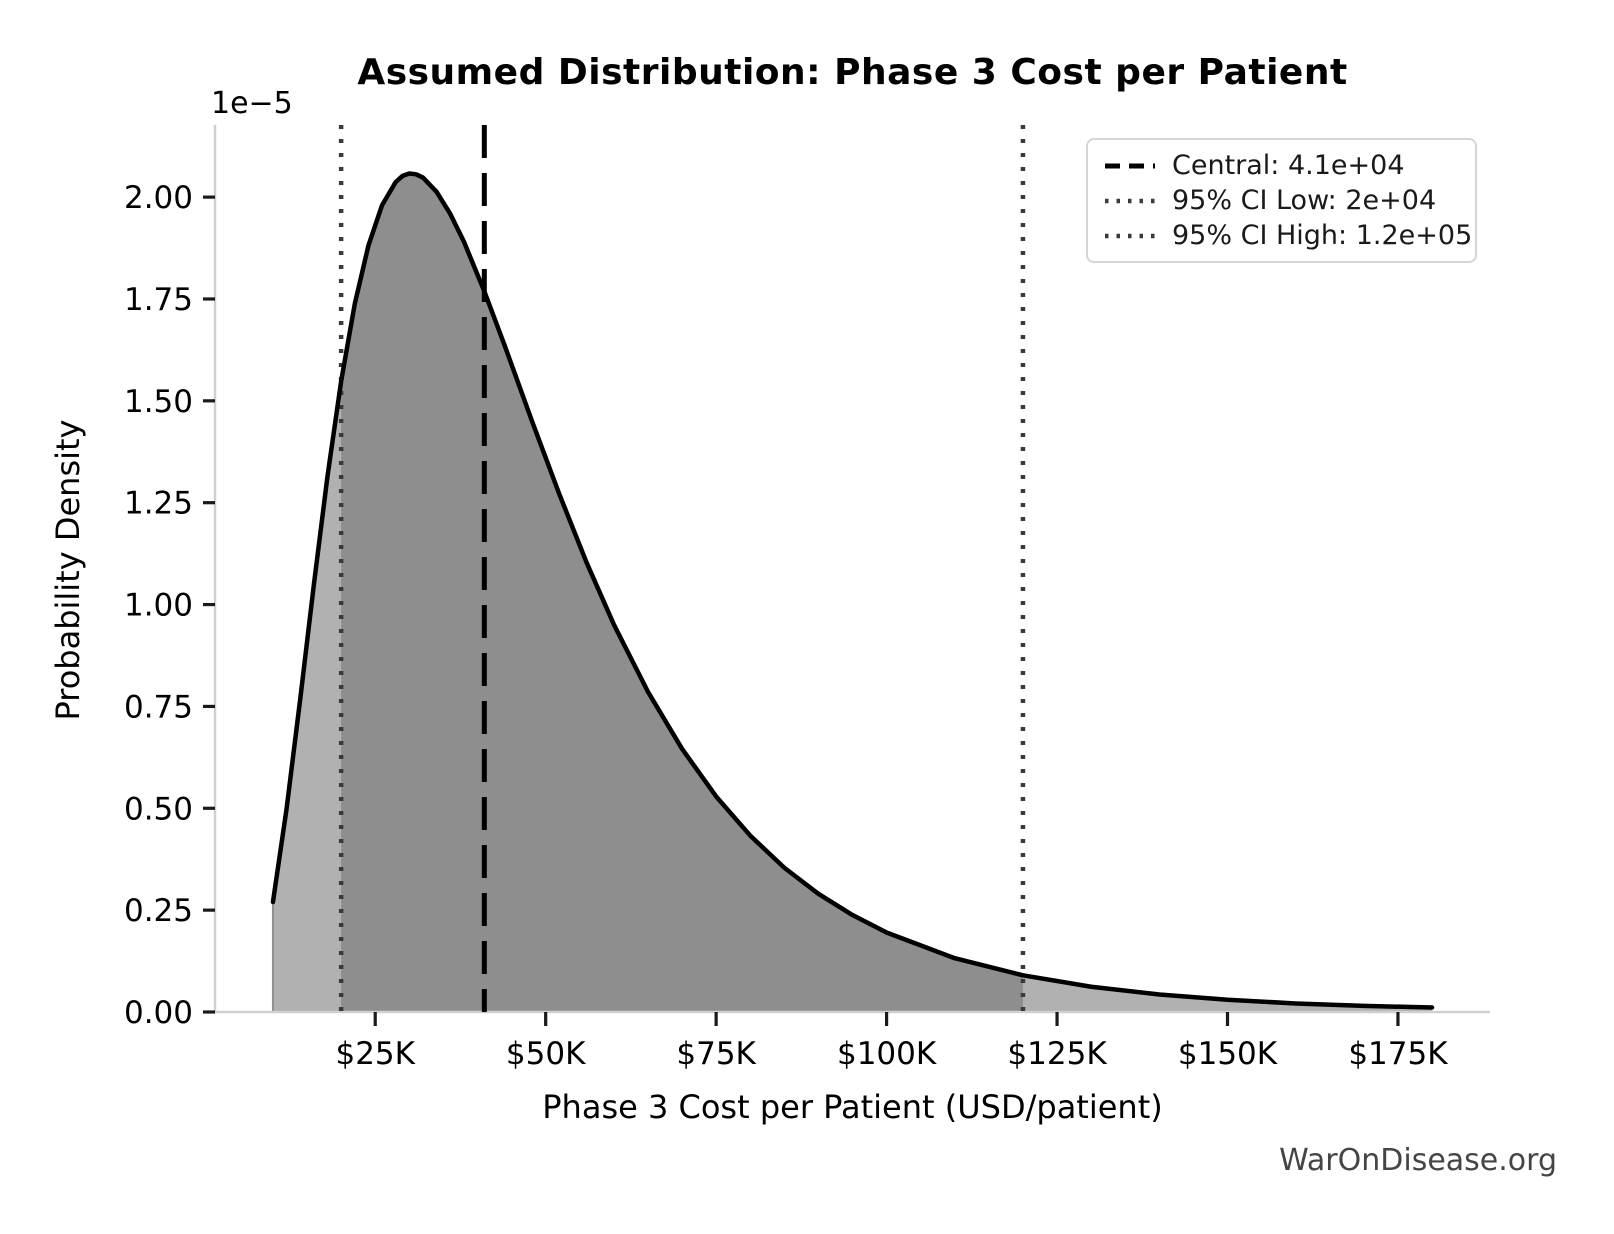 This screenshot has height=1234, width=1614. Describe the element at coordinates (68, 570) in the screenshot. I see `y-axis-label: Probability Density` at that location.